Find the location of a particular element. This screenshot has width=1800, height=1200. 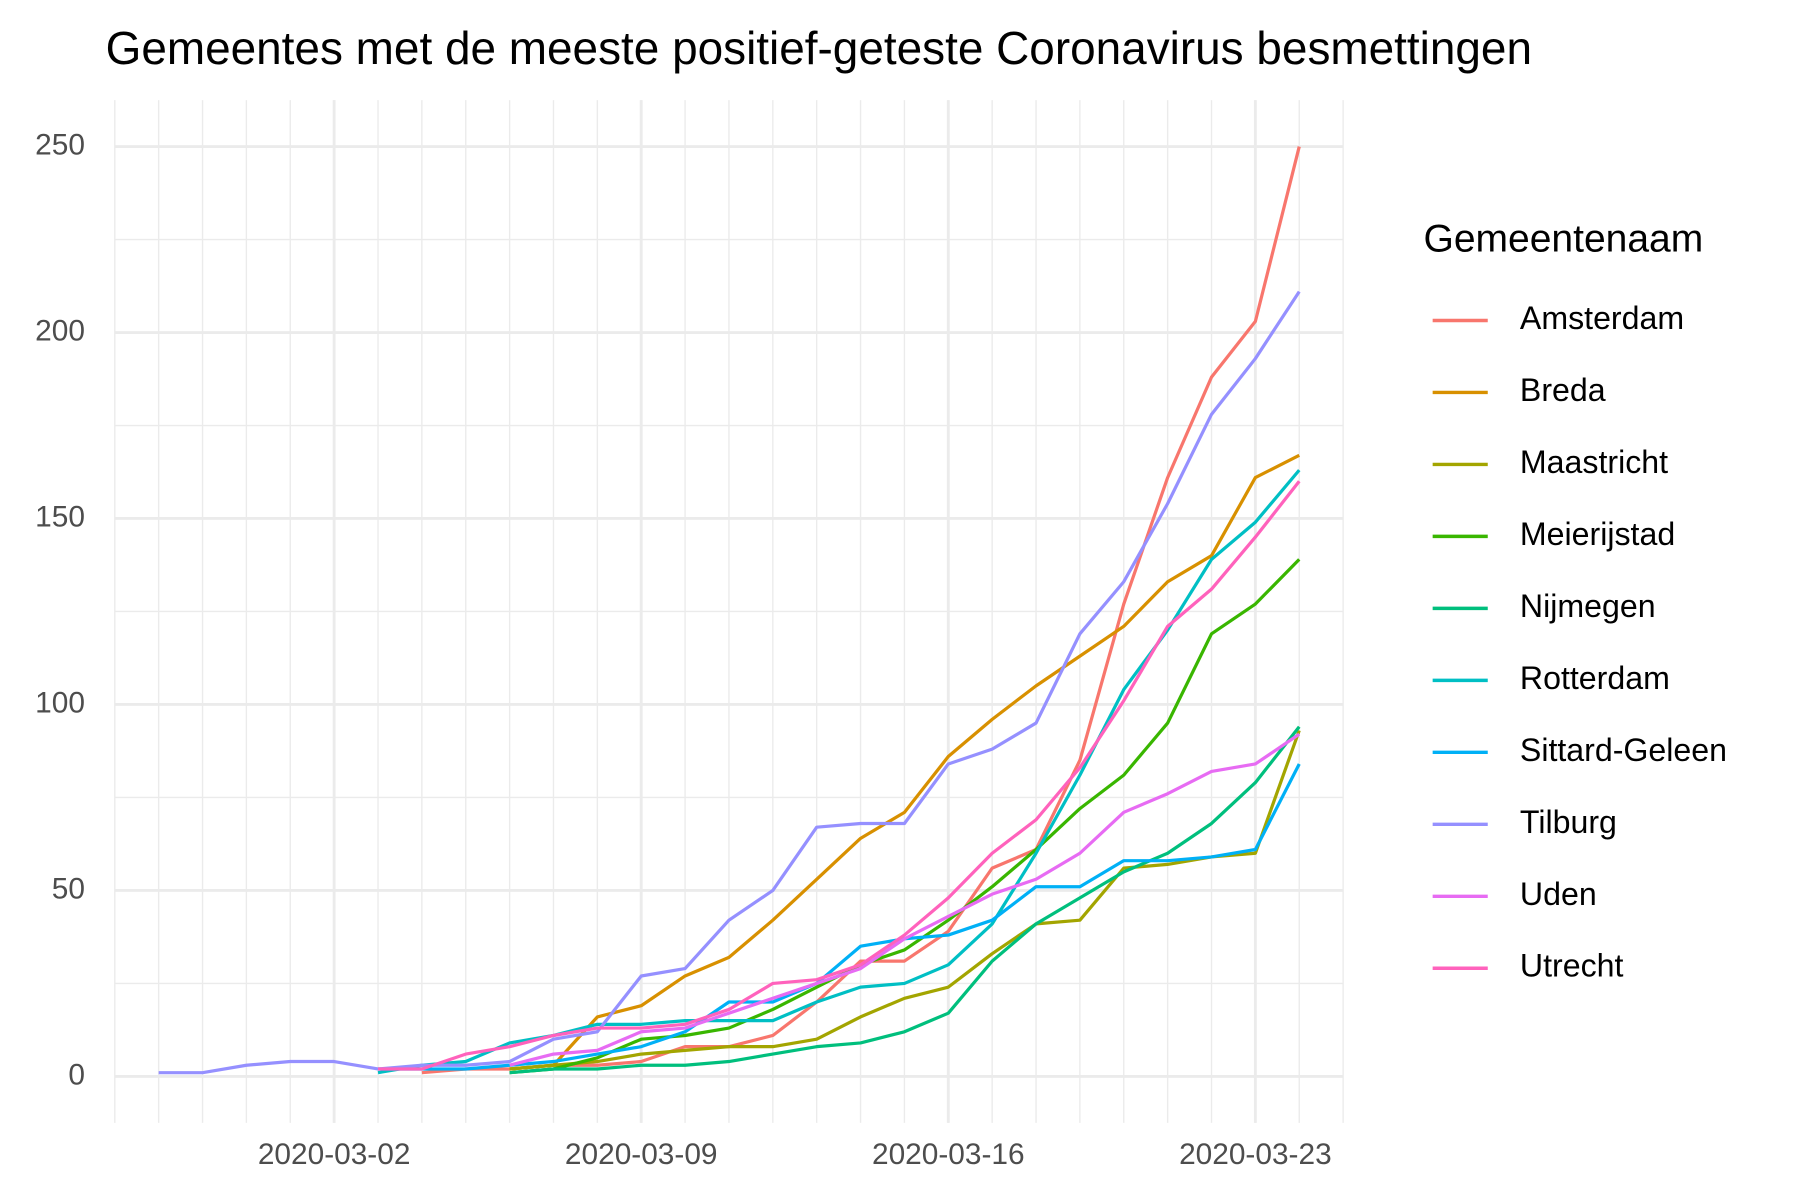

x-tick-label: 2020-03-09 is located at coordinates (641, 1154).